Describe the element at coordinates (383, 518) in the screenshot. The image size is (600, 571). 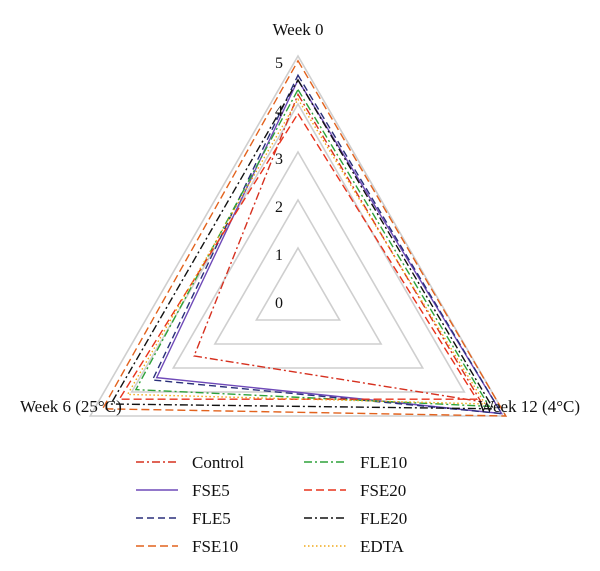
I see `legend-label-fle20: FLE20` at that location.